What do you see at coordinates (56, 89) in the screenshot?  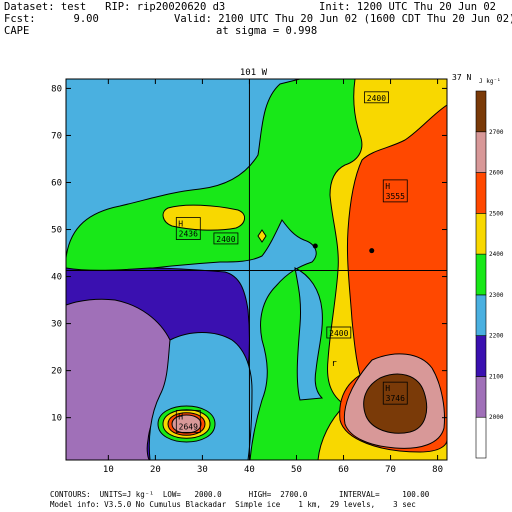 I see `y-tick-label: 80` at bounding box center [56, 89].